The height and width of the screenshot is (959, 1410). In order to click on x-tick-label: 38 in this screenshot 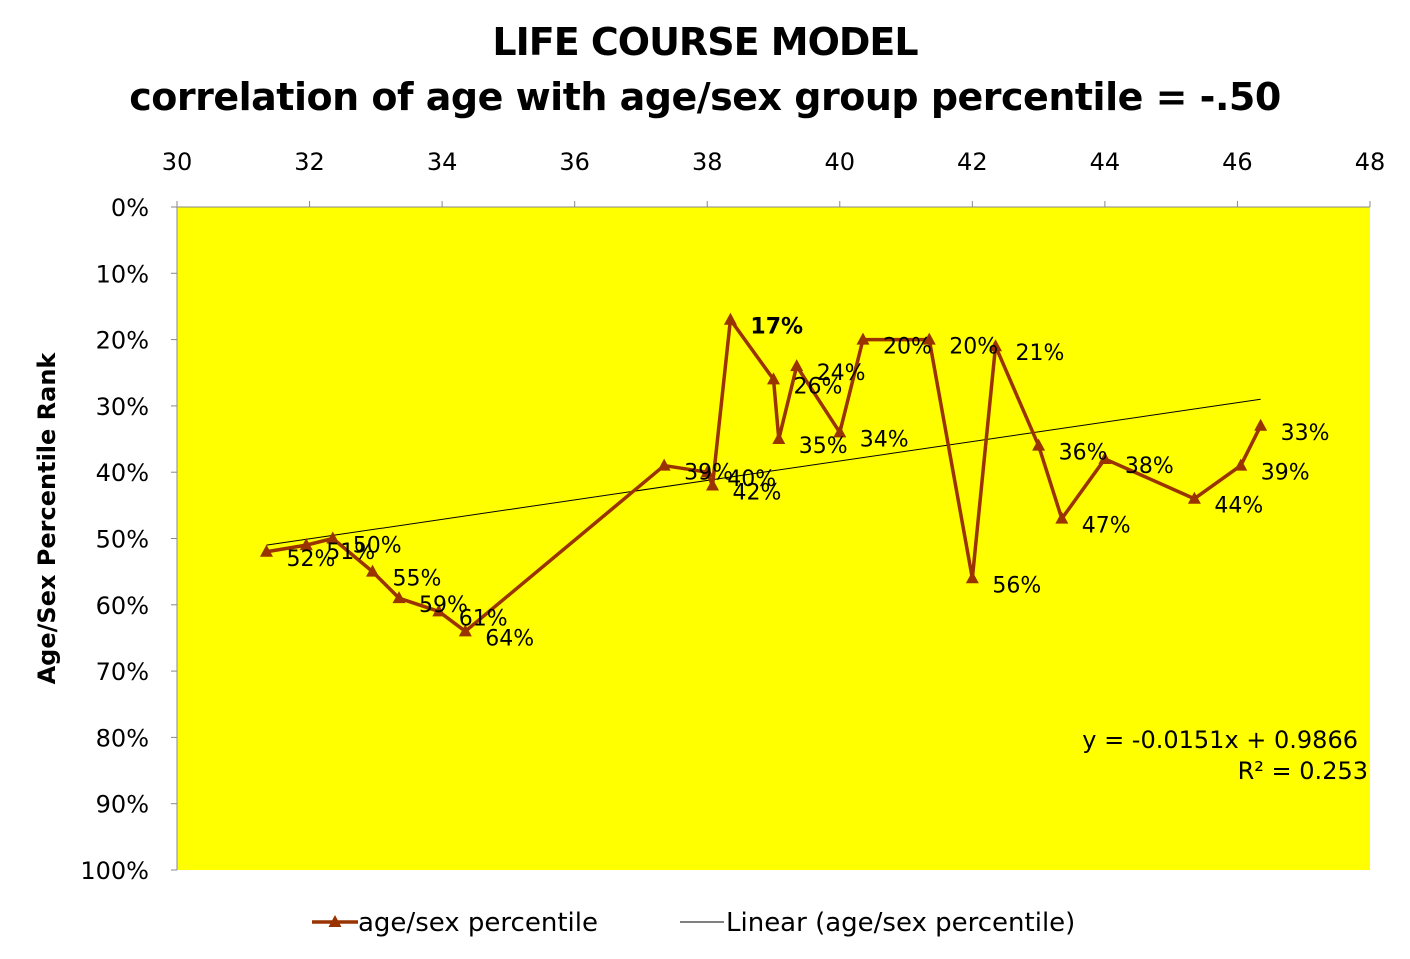, I will do `click(707, 162)`.